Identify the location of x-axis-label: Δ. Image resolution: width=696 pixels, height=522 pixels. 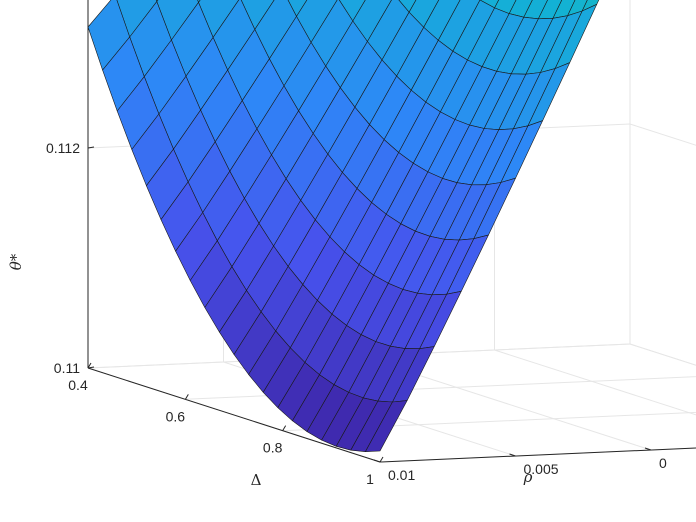
(256, 480).